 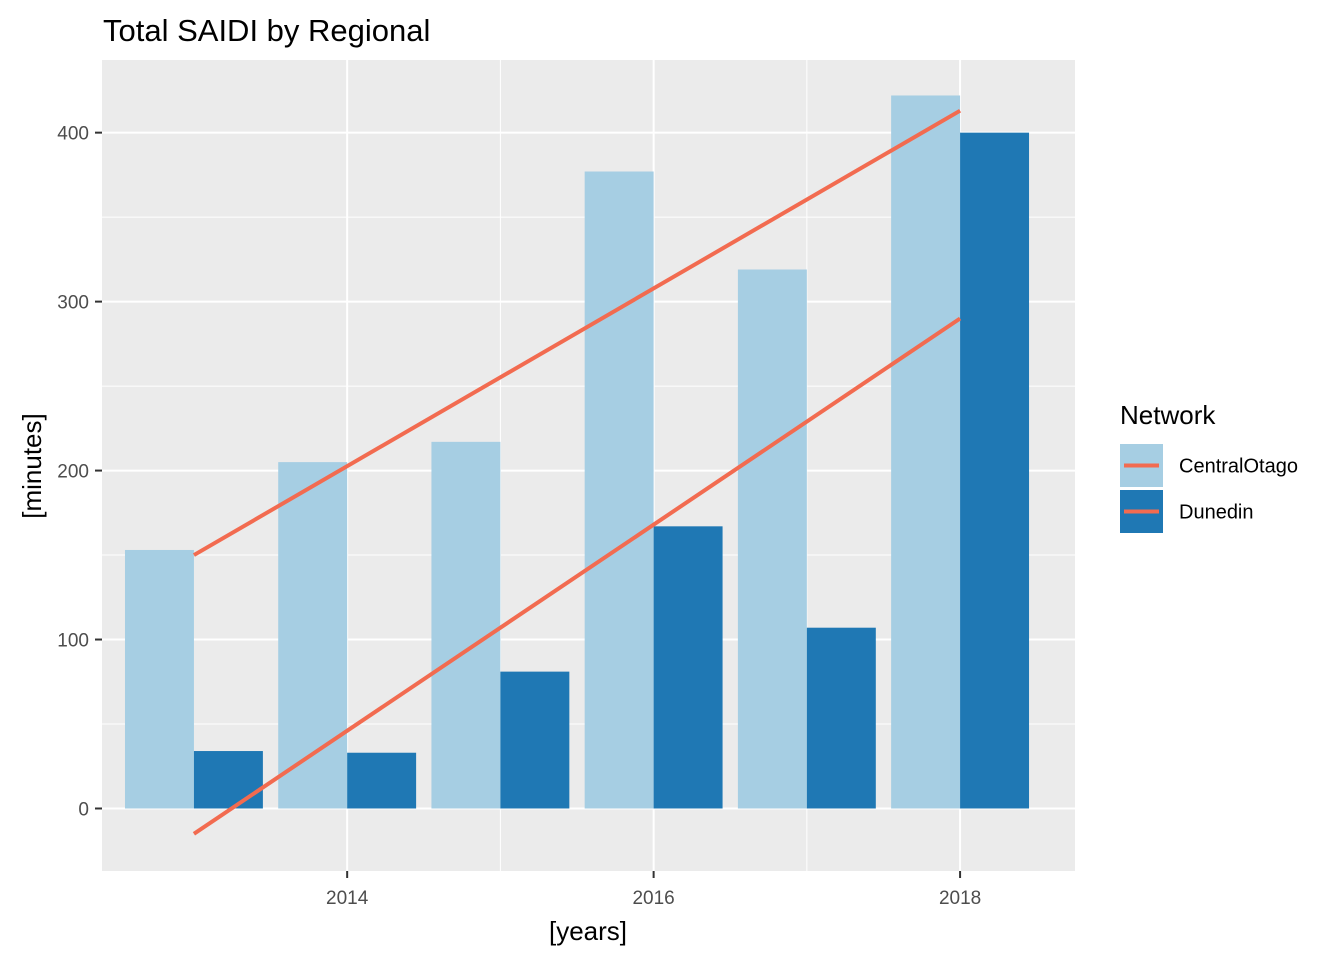 What do you see at coordinates (228, 780) in the screenshot?
I see `bar-dunedin-2013` at bounding box center [228, 780].